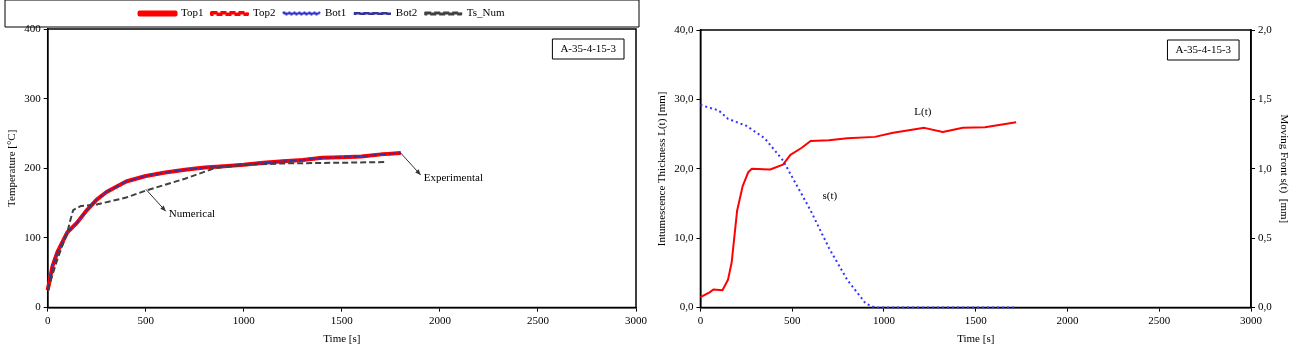 The width and height of the screenshot is (1302, 348). I want to click on y-tick-label: 200, so click(33, 167).